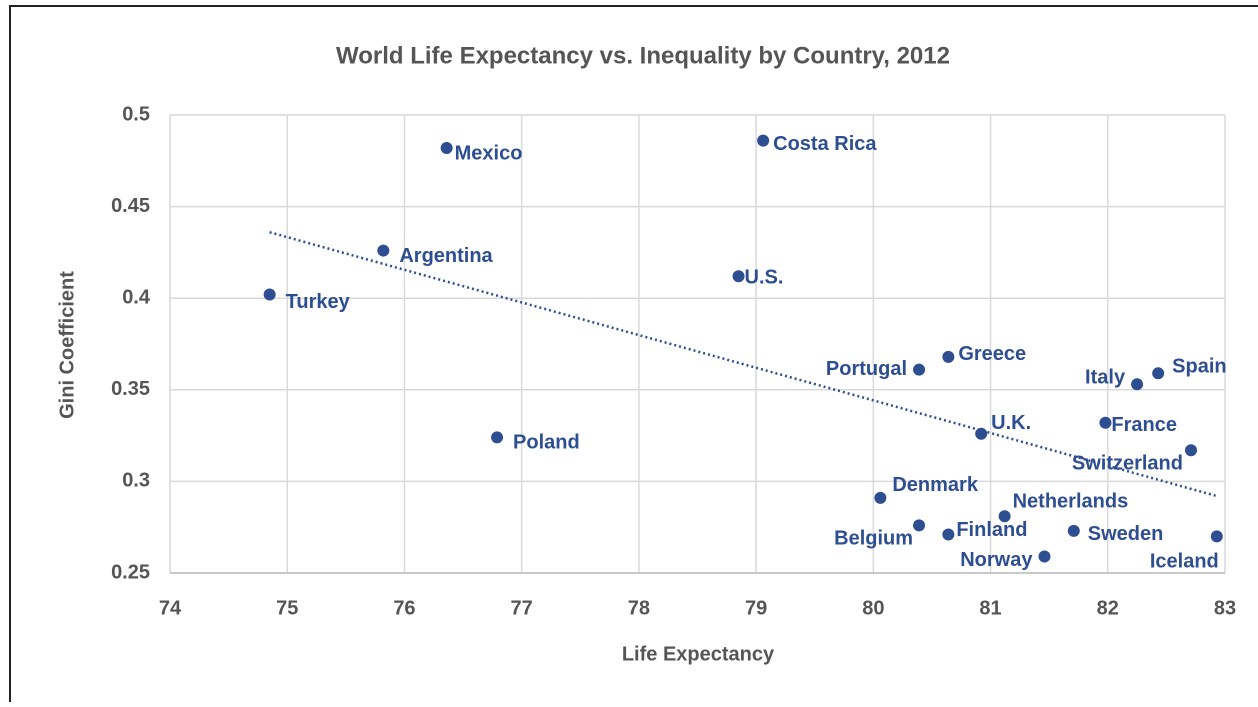 The width and height of the screenshot is (1258, 707). What do you see at coordinates (67, 345) in the screenshot?
I see `y-axis-label: Gini Coefficient` at bounding box center [67, 345].